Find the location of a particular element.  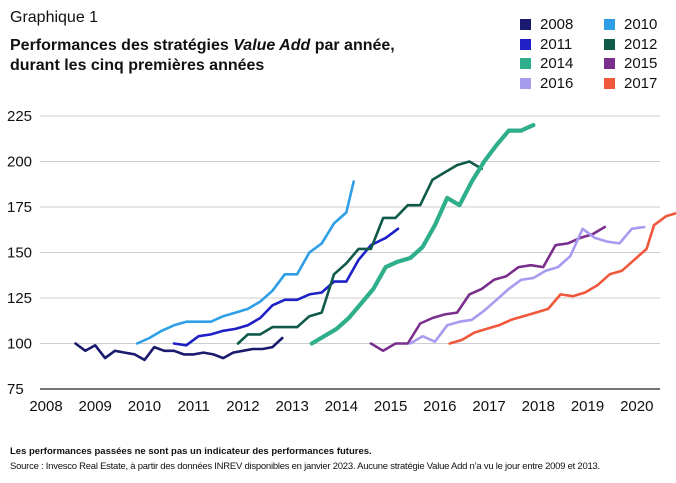

legend-swatch-2008 is located at coordinates (525, 24).